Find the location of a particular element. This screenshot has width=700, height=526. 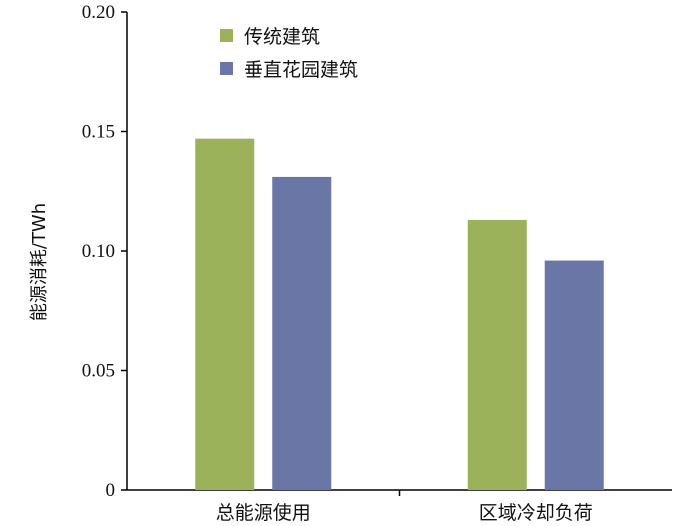

category-labels: 总能源使用 区域冷却负荷 is located at coordinates (404, 513).